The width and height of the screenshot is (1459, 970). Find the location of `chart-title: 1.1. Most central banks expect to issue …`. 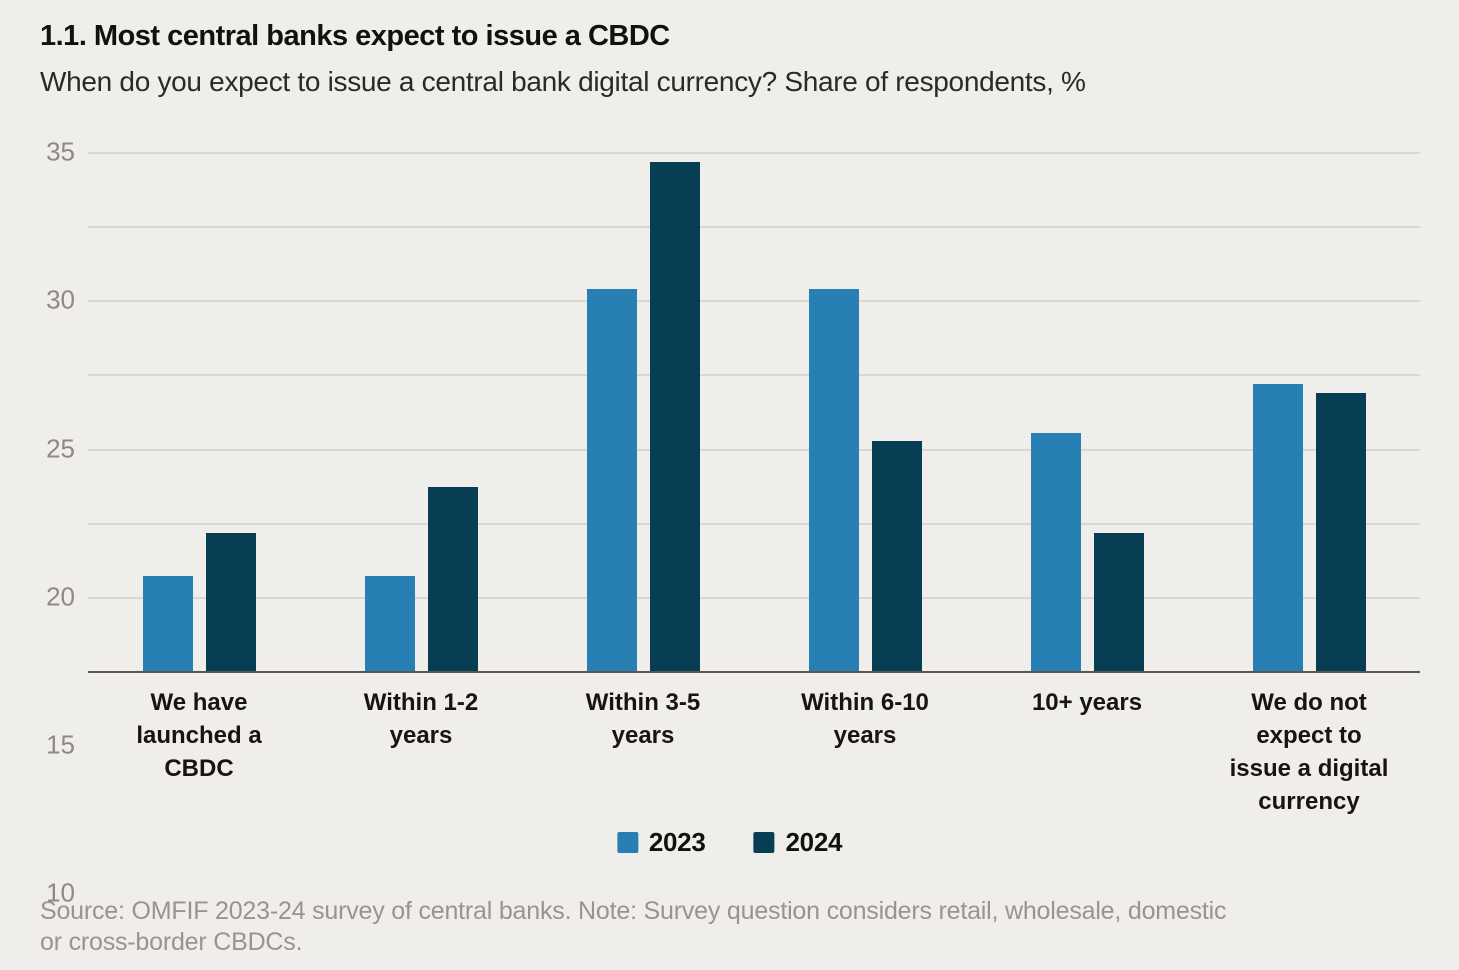

chart-title: 1.1. Most central banks expect to issue … is located at coordinates (355, 36).